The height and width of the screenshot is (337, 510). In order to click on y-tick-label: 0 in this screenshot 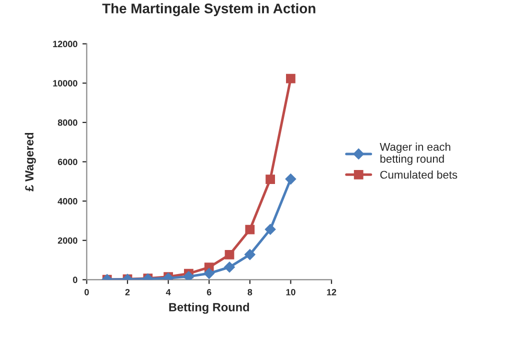, I will do `click(75, 280)`.